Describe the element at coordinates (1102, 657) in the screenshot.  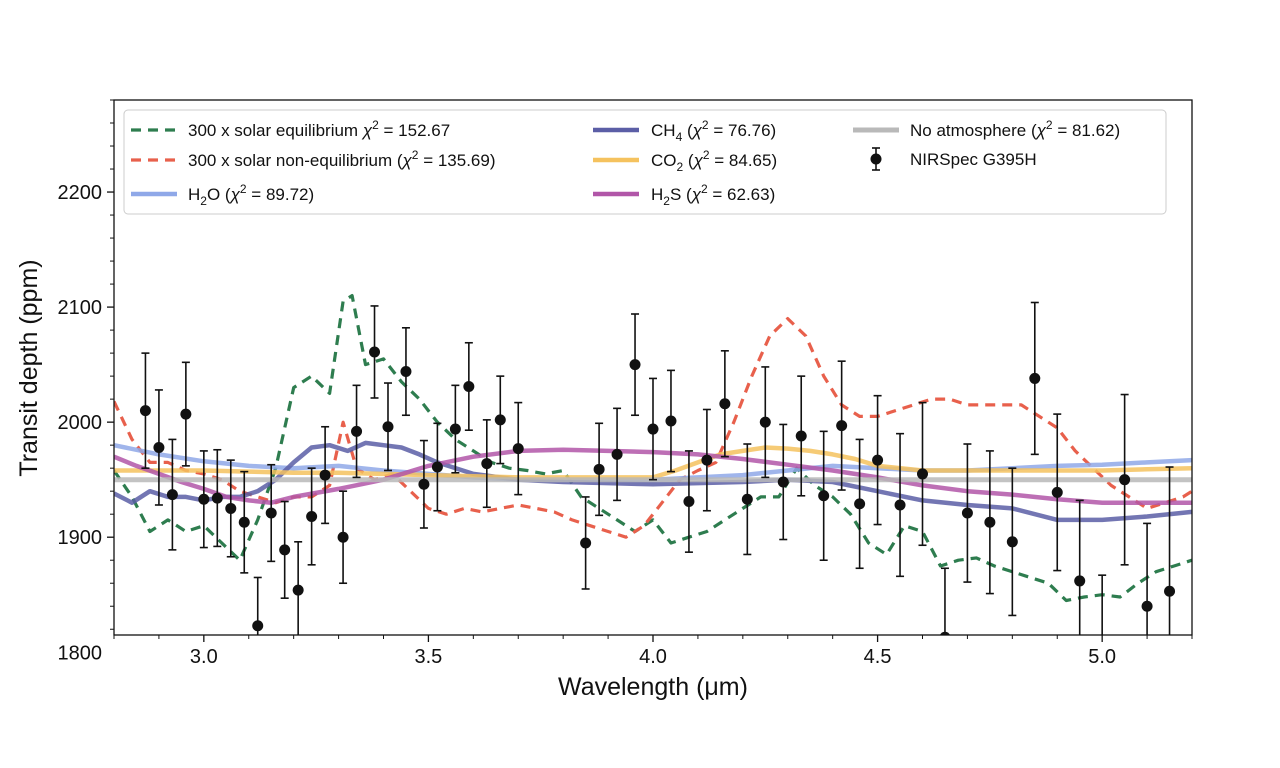
I see `x-tick-label: 5.0` at that location.